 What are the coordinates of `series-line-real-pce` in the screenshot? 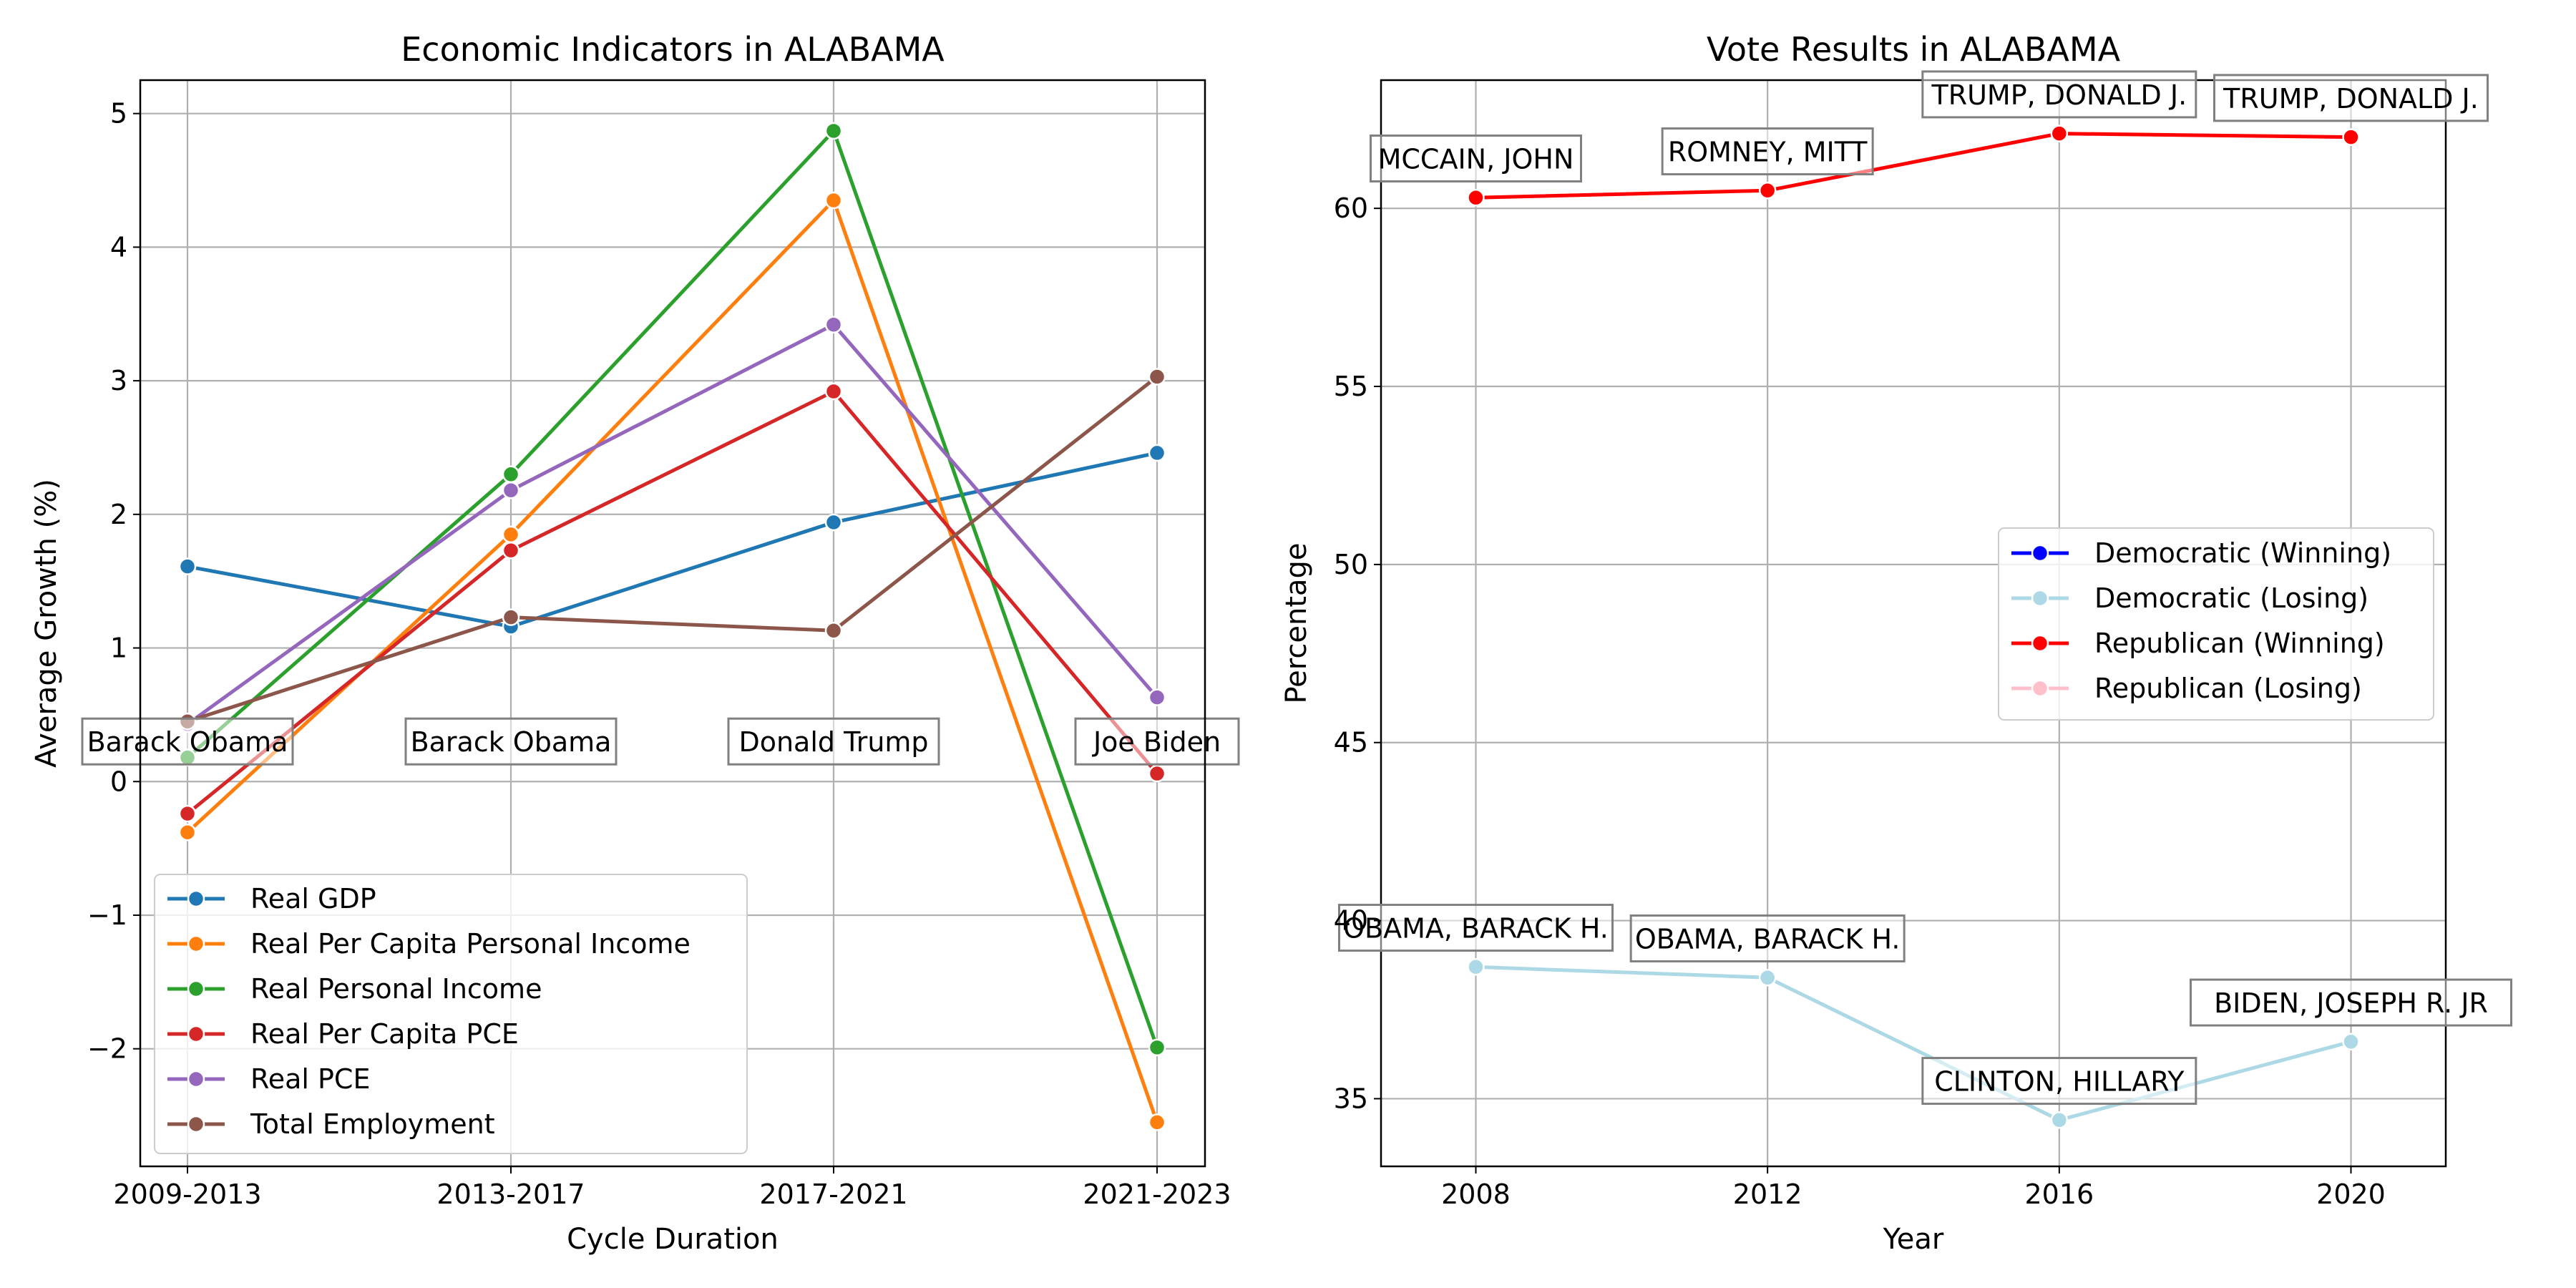 It's located at (672, 524).